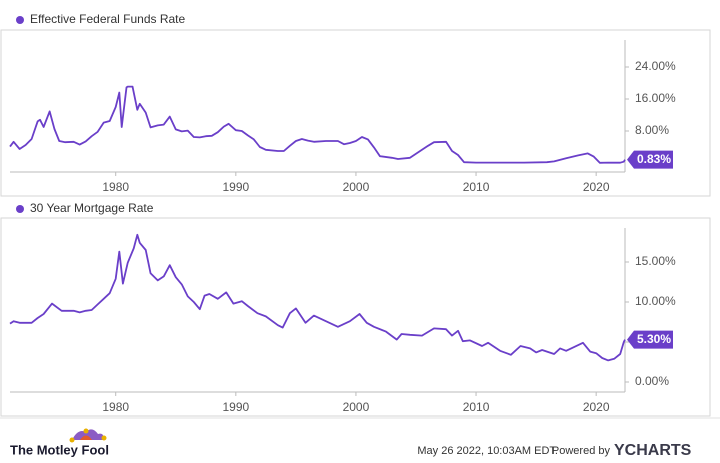 Image resolution: width=720 pixels, height=463 pixels. I want to click on brand: The Motley Fool, so click(59, 449).